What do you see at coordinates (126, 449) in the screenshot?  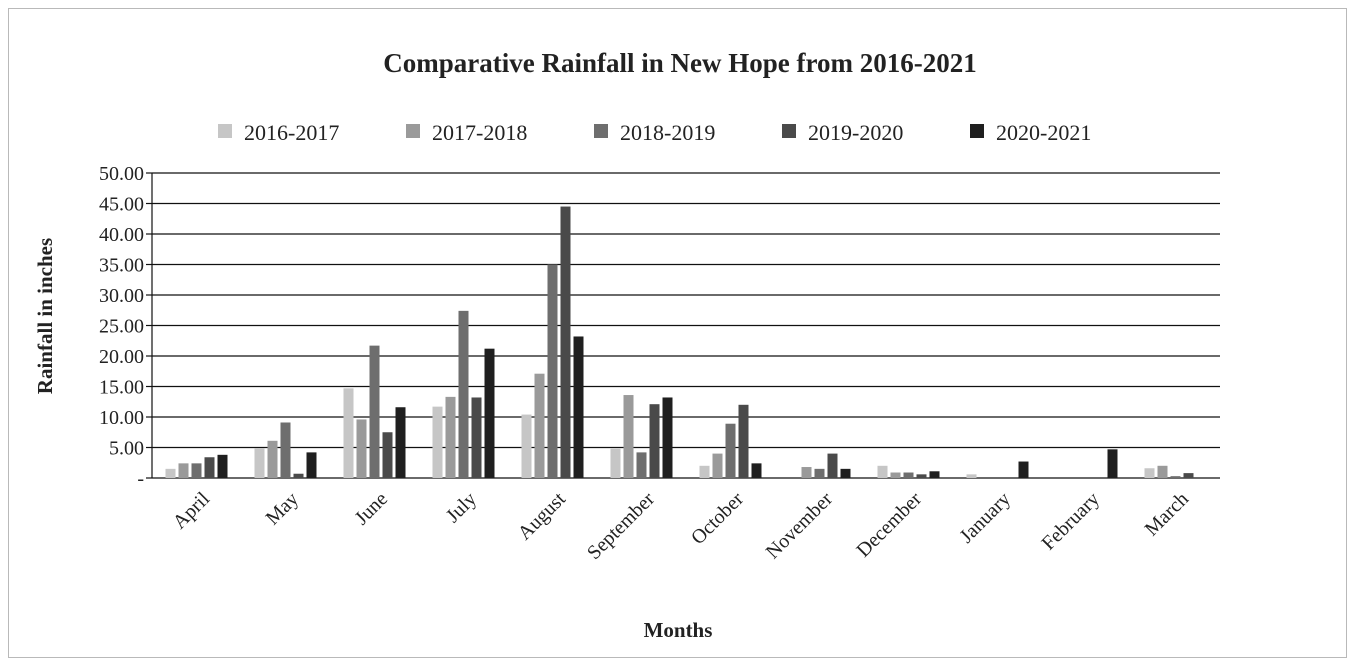 I see `y-tick-label: 5.00` at bounding box center [126, 449].